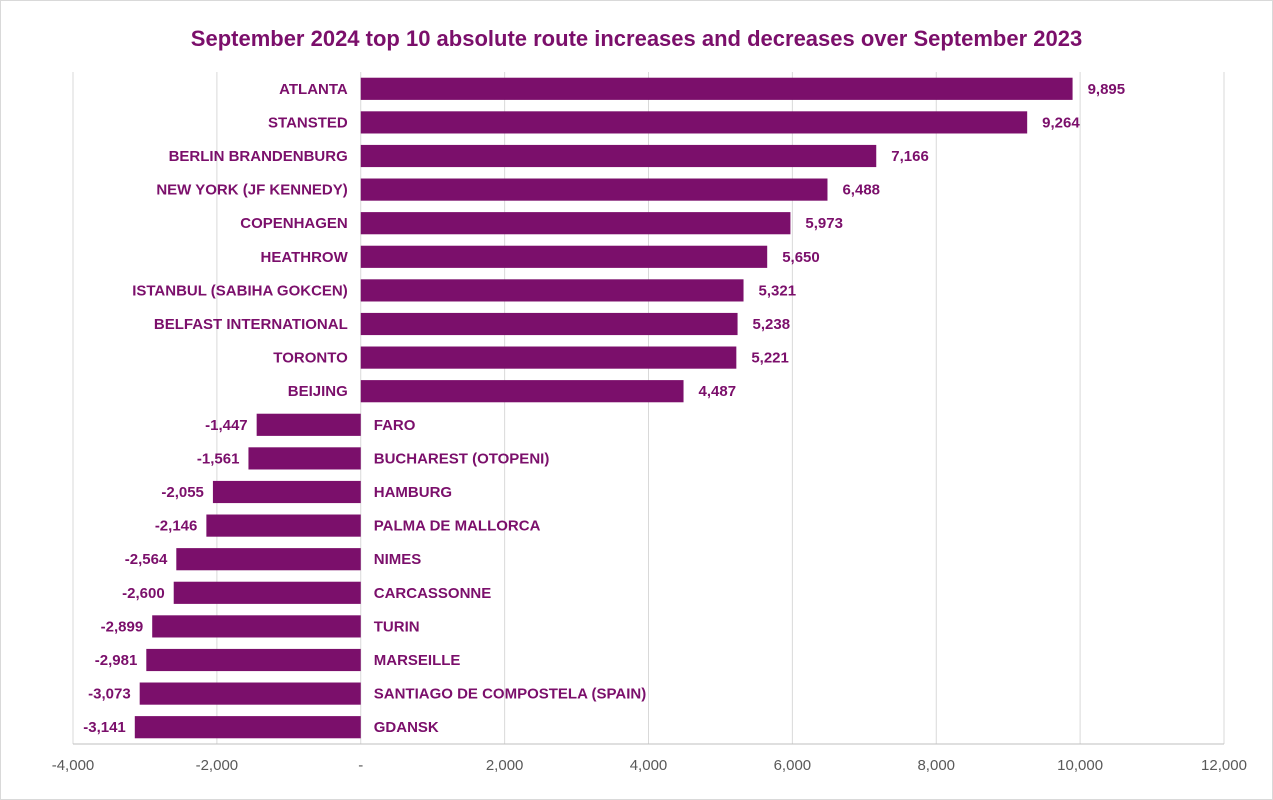 The height and width of the screenshot is (800, 1273). I want to click on data-label: 5,238, so click(772, 324).